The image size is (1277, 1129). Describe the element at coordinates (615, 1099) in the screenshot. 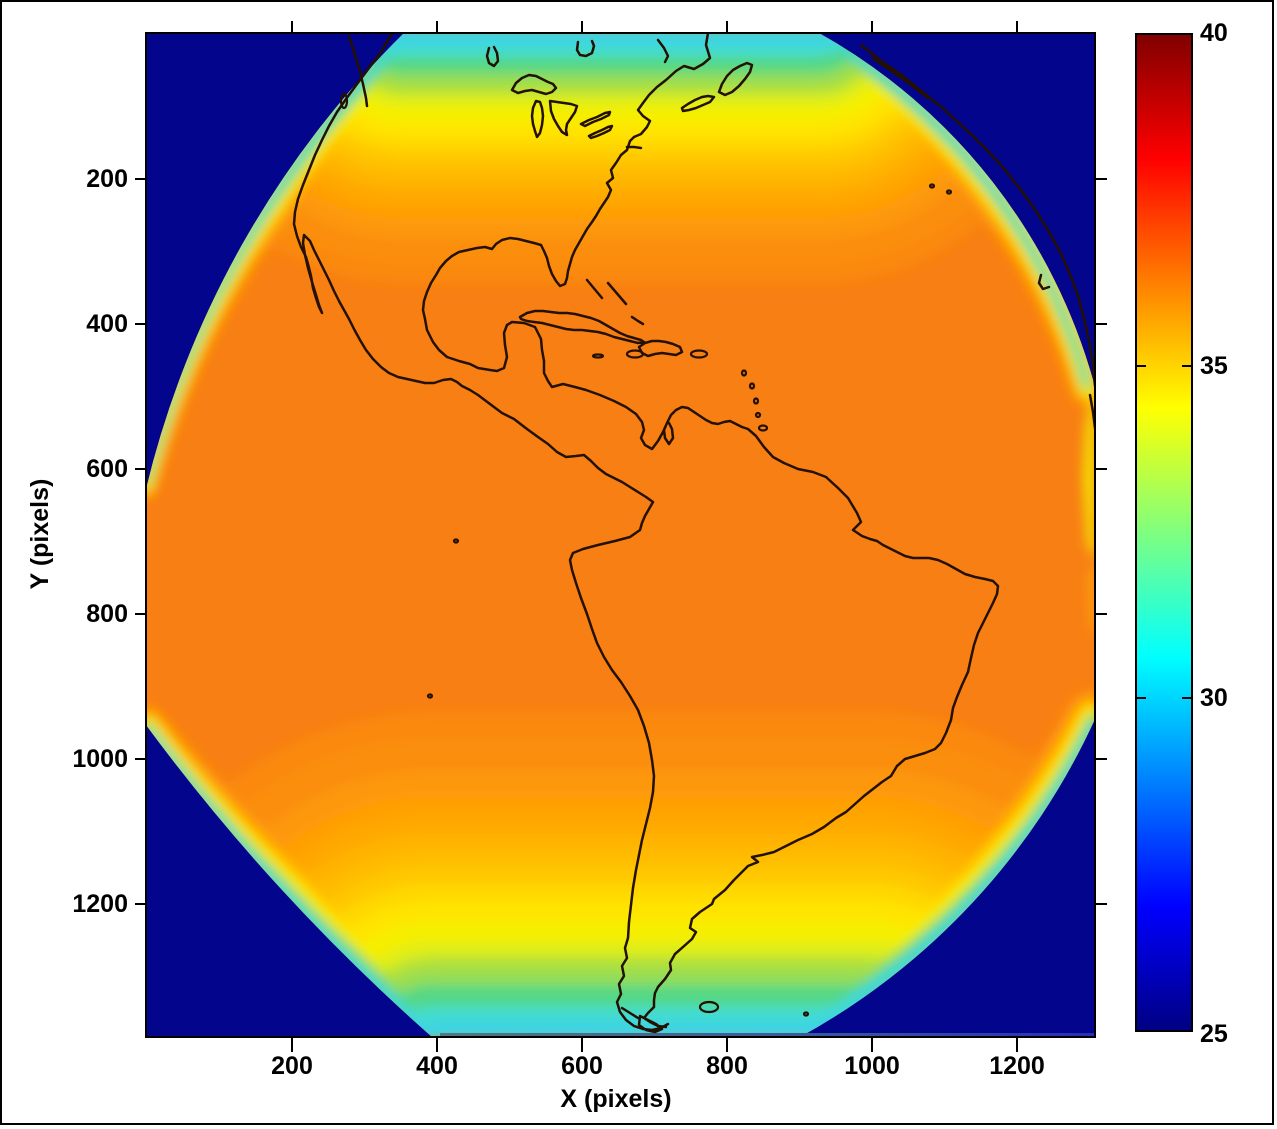

I see `svg-text: X (pixels)` at that location.